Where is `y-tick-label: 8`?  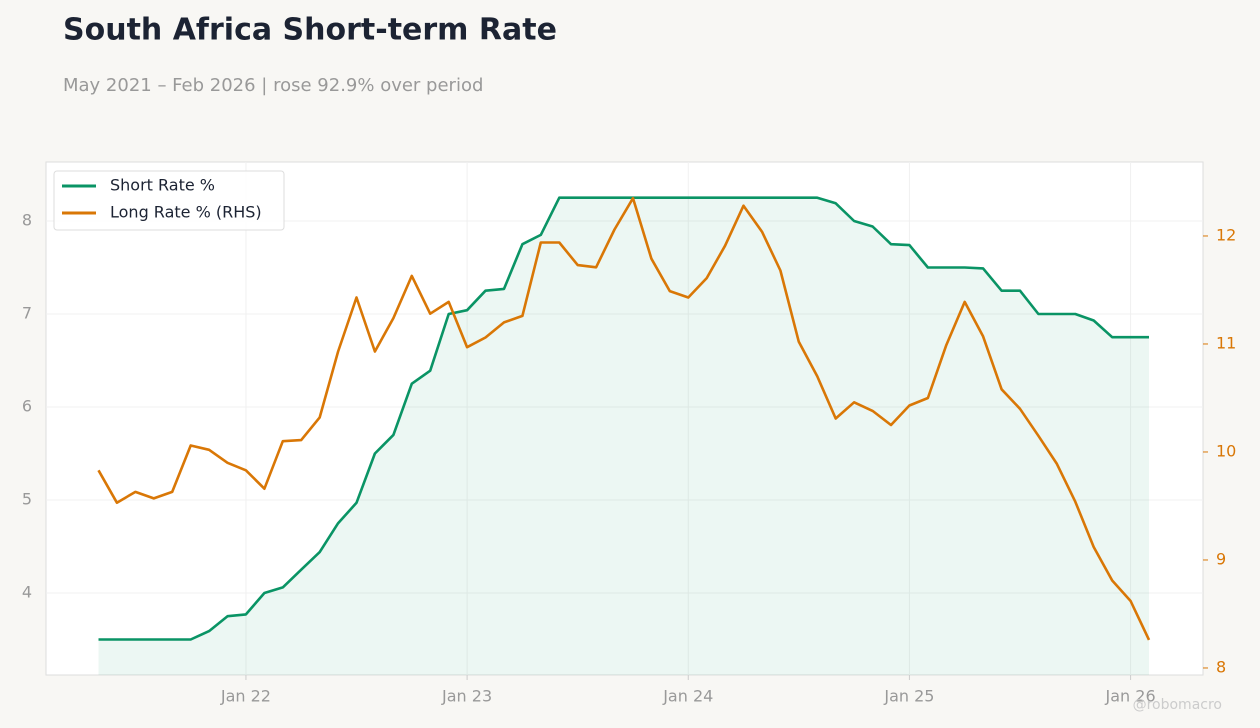
y-tick-label: 8 is located at coordinates (27, 219).